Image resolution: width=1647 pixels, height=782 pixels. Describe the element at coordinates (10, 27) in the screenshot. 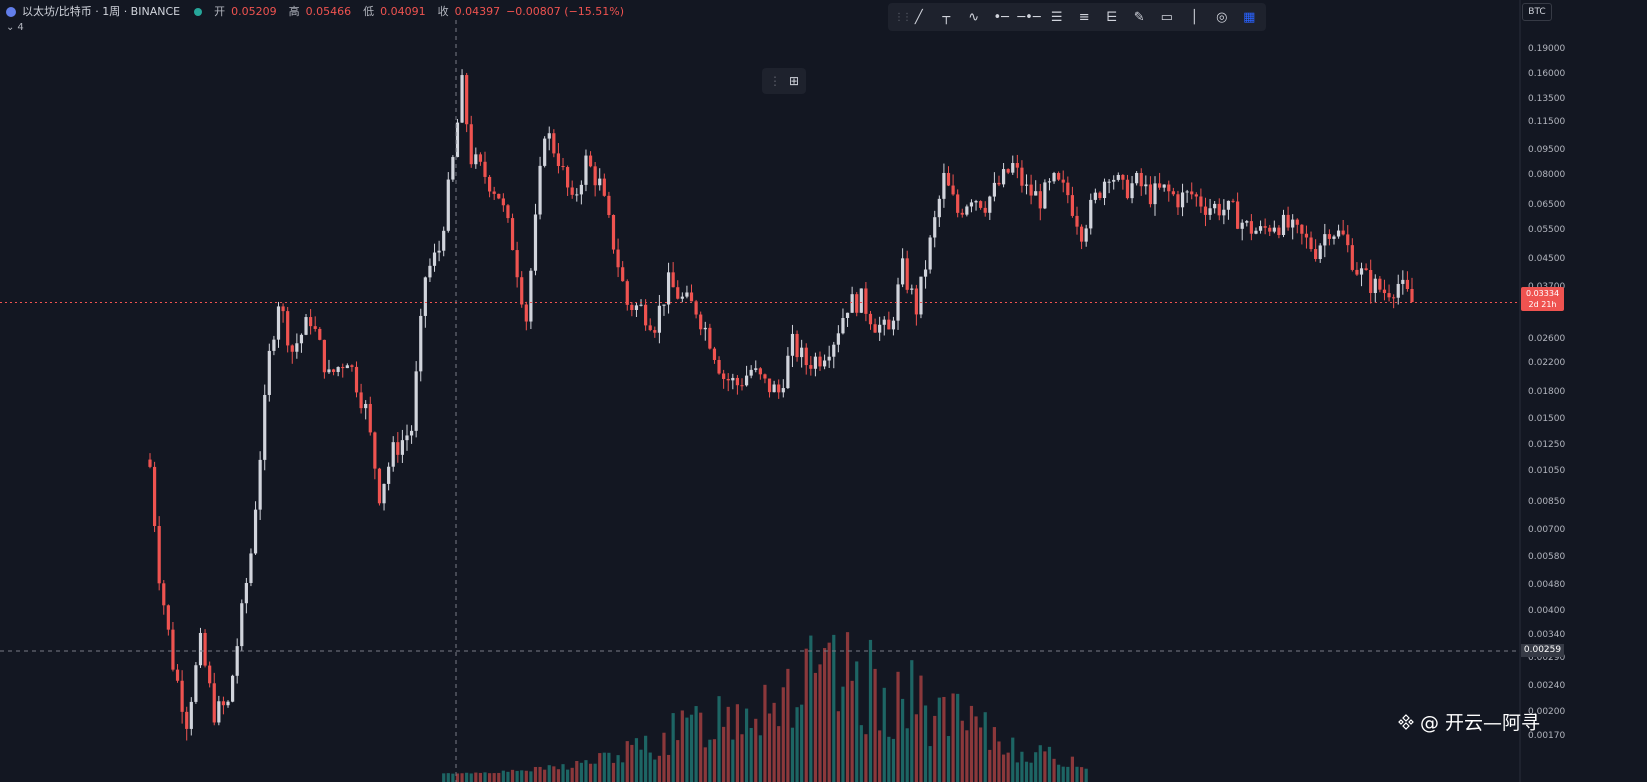

I see `chevron-down-icon: ⌄` at that location.